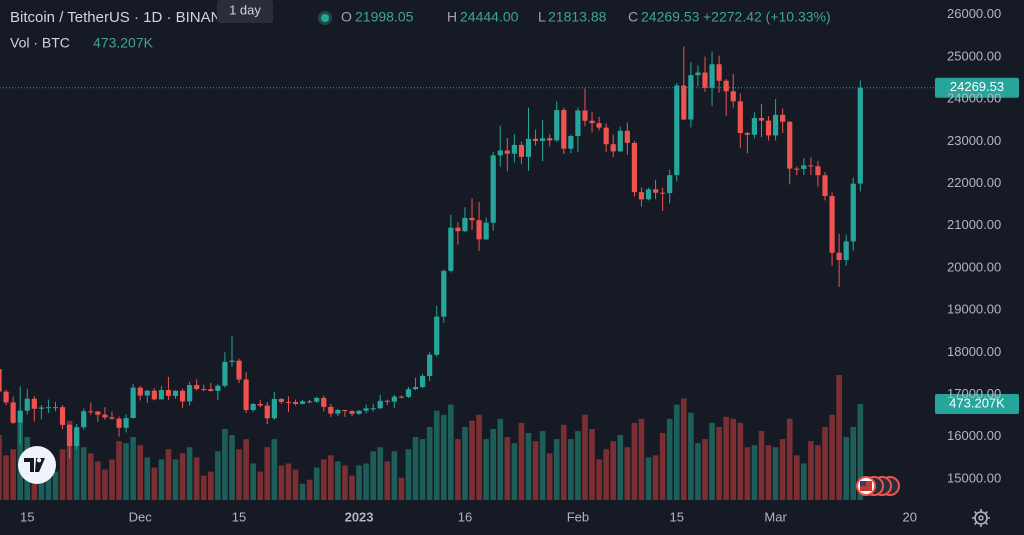  Describe the element at coordinates (141, 516) in the screenshot. I see `x-tick-label: Dec` at that location.